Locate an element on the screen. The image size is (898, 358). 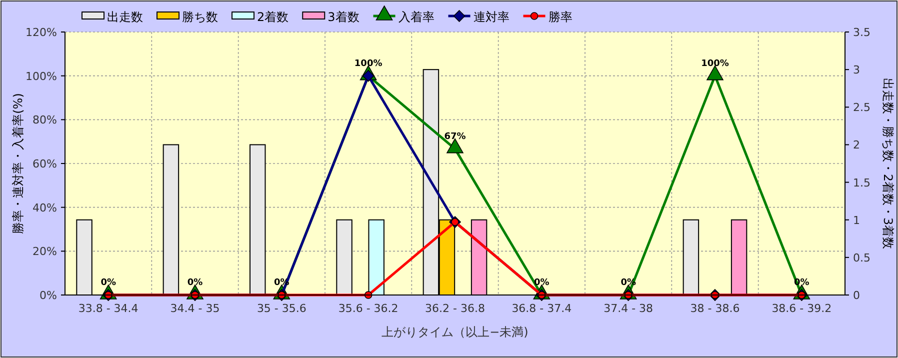
x-axis-title: 上がりタイム（以上−未満) is located at coordinates (455, 332).